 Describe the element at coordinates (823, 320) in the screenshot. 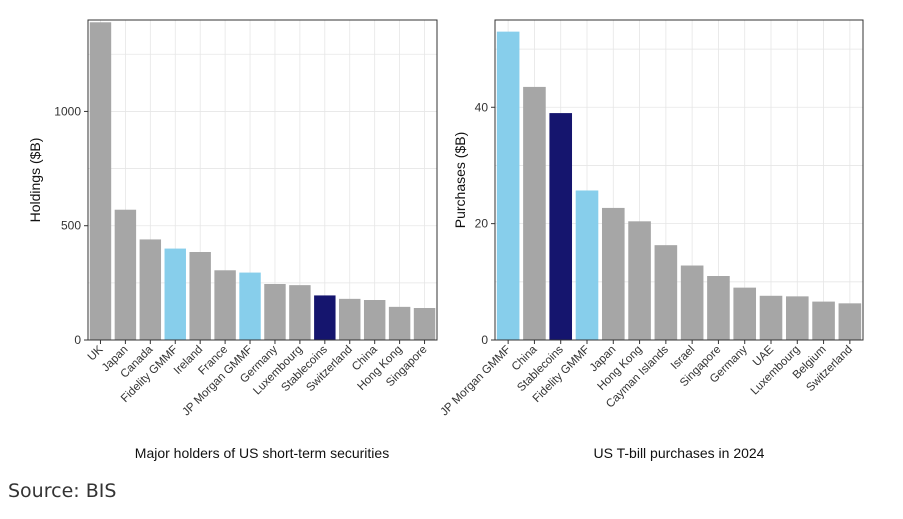

I see `bar-belgium` at that location.